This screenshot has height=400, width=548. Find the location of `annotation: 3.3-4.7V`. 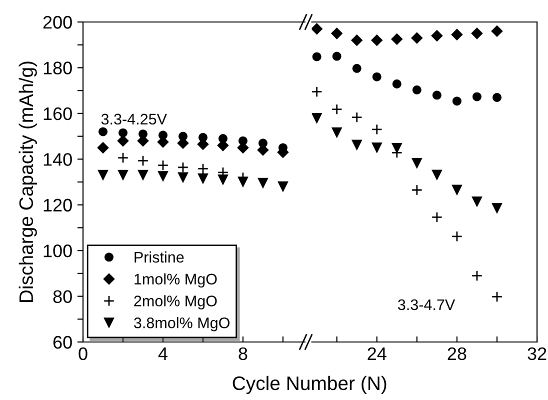

annotation: 3.3-4.7V is located at coordinates (427, 304).